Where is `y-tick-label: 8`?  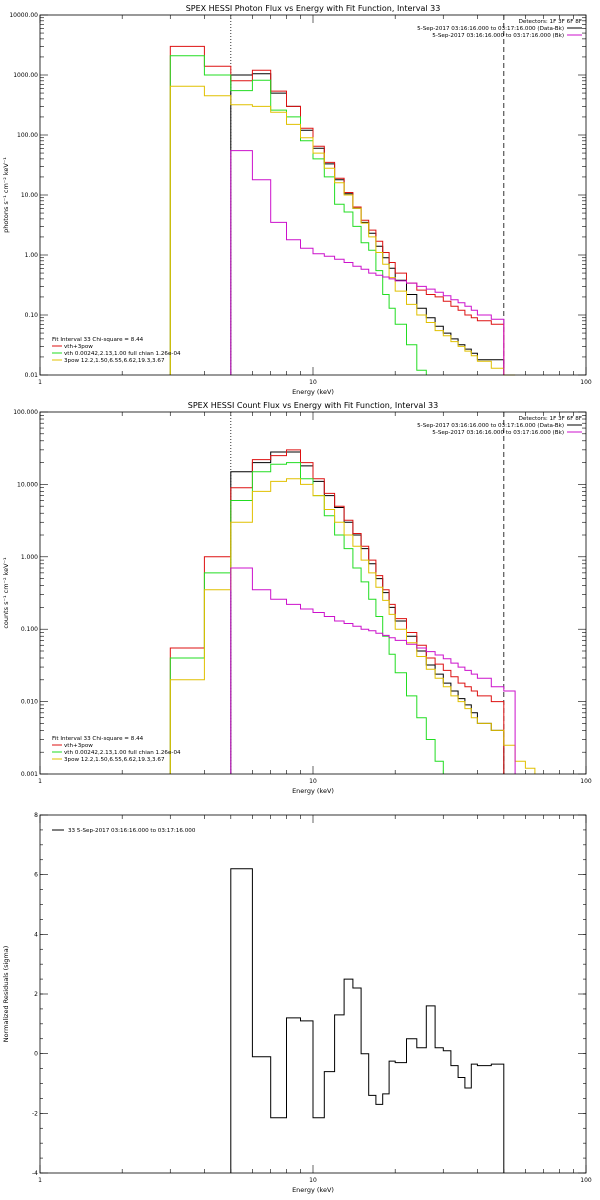 y-tick-label: 8 is located at coordinates (36, 815).